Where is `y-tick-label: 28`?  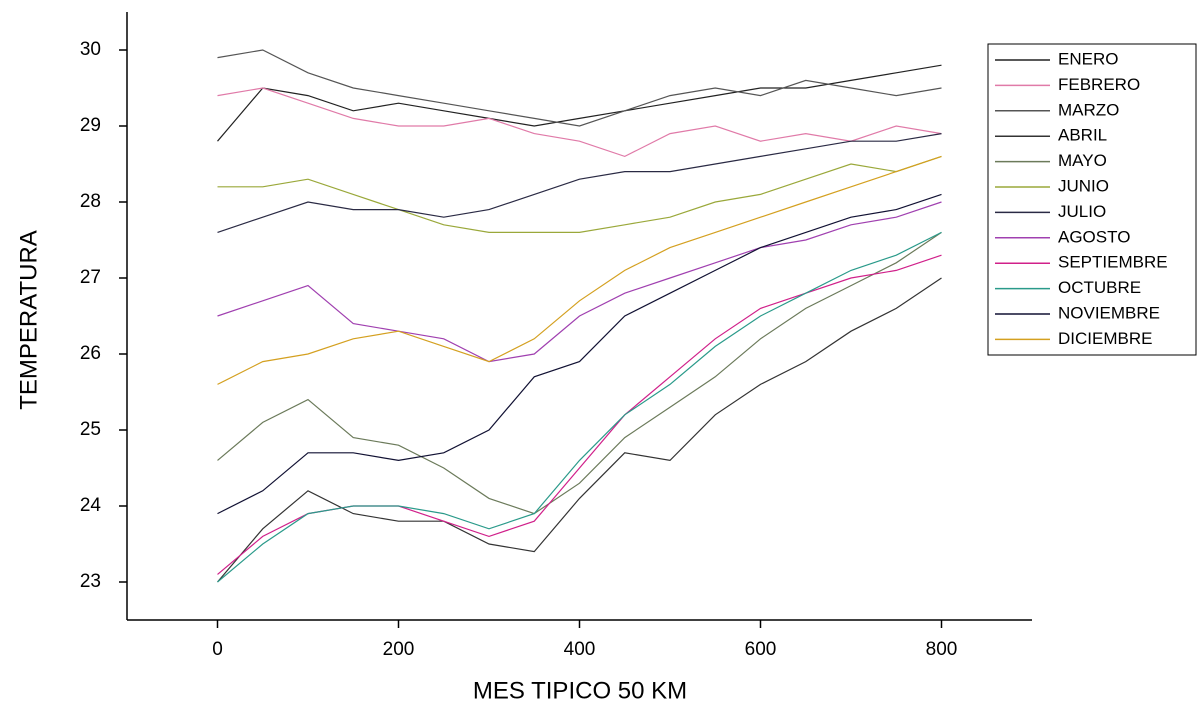
y-tick-label: 28 is located at coordinates (90, 201).